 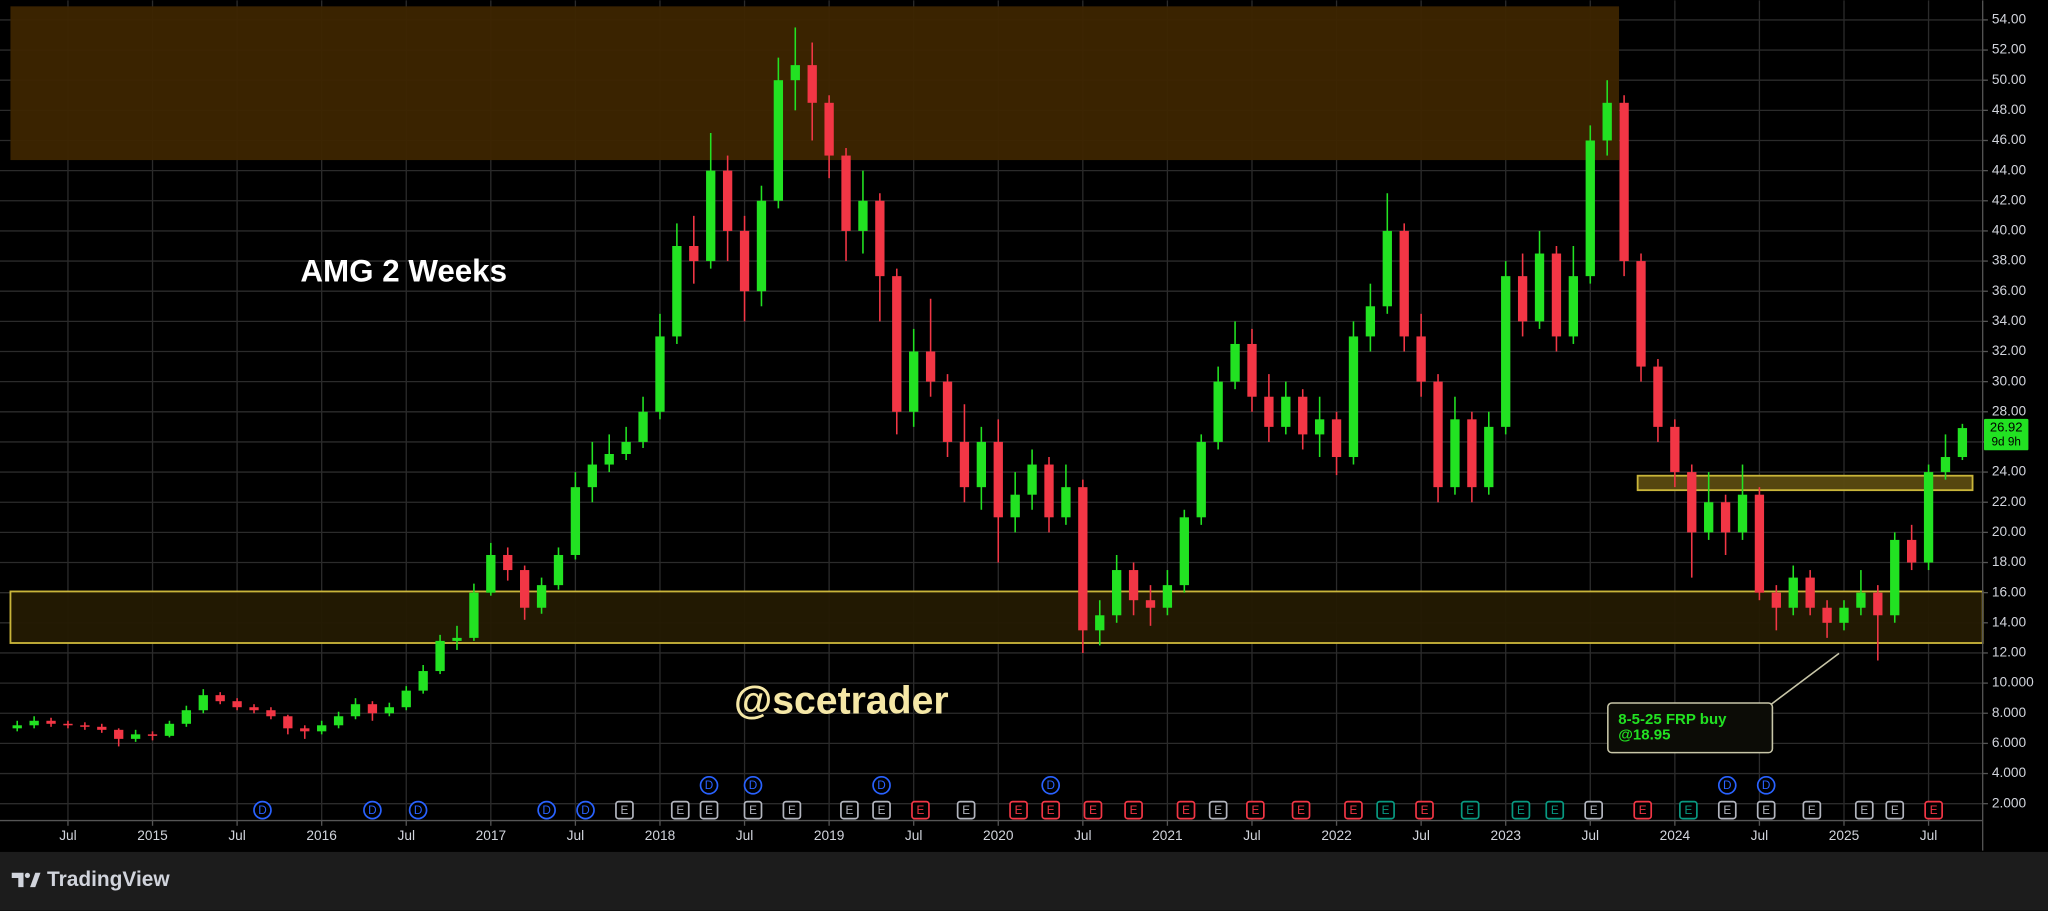 I want to click on y-tick-label: 46.00, so click(x=2009, y=139).